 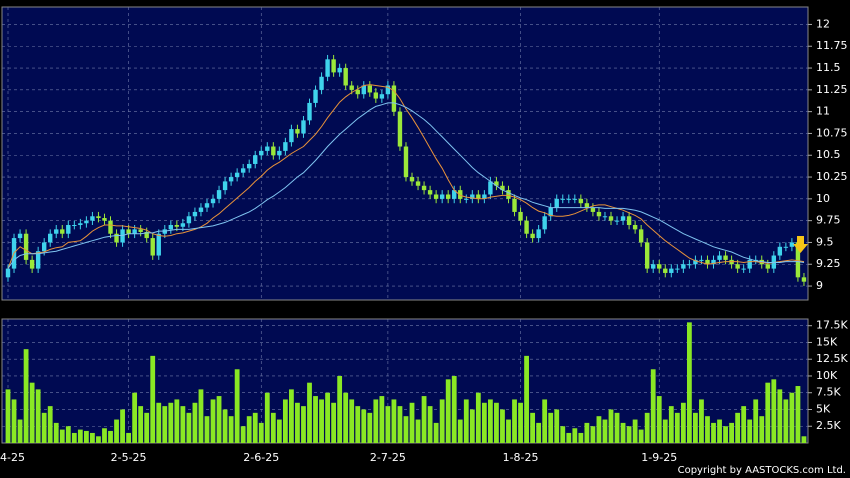 I want to click on signal-arrow, so click(x=800, y=244).